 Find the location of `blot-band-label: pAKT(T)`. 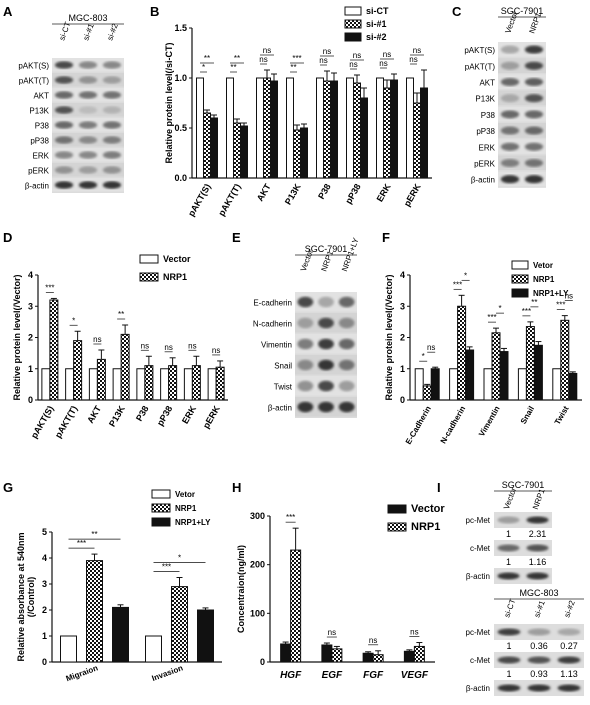

blot-band-label: pAKT(T) is located at coordinates (34, 81).